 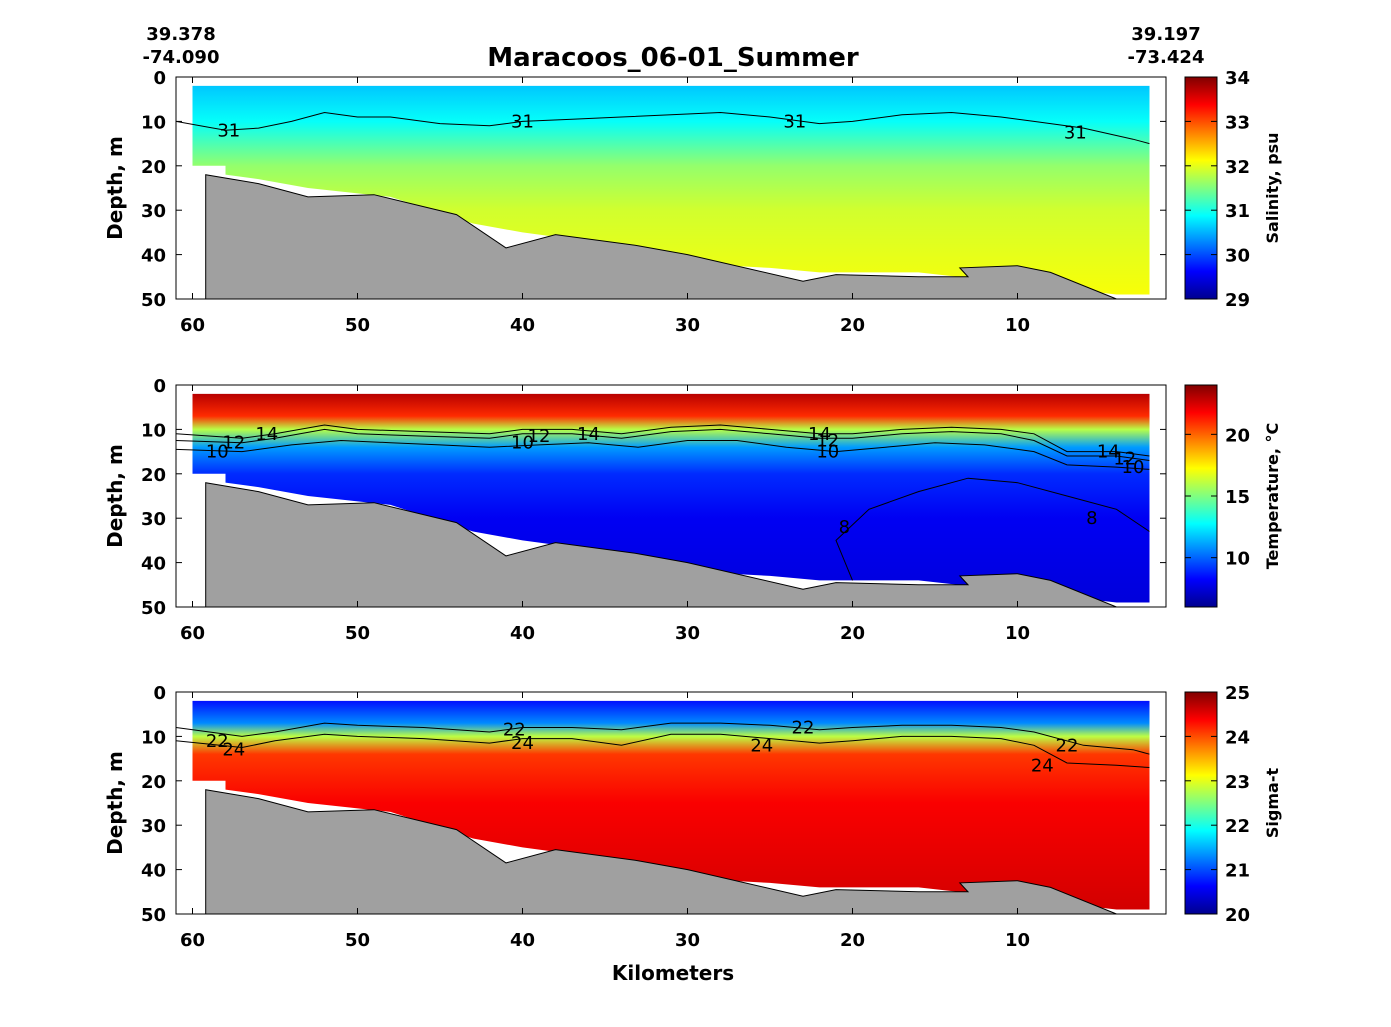 I want to click on colorbar-tick-label: 29, so click(x=1237, y=300).